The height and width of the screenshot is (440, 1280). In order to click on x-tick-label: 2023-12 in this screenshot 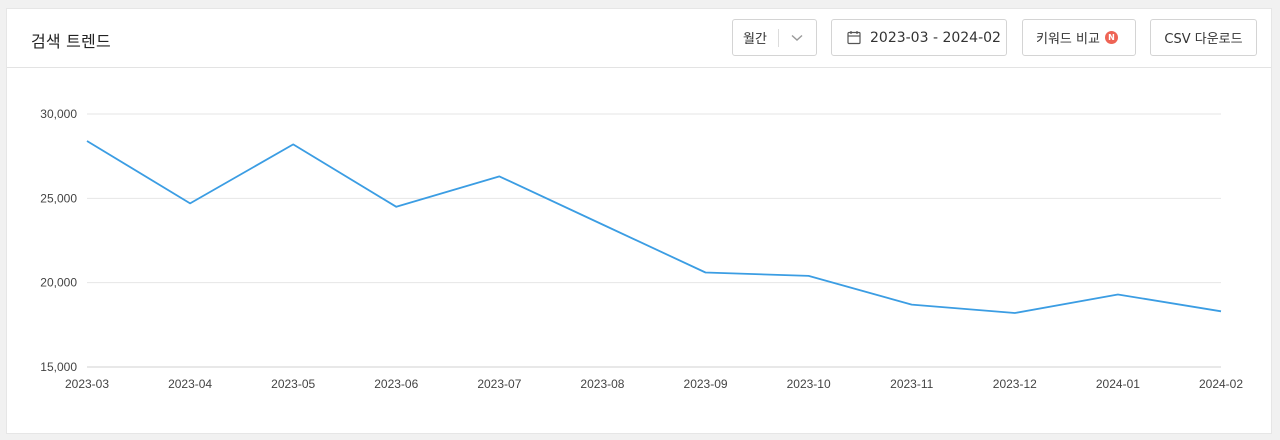, I will do `click(1015, 384)`.